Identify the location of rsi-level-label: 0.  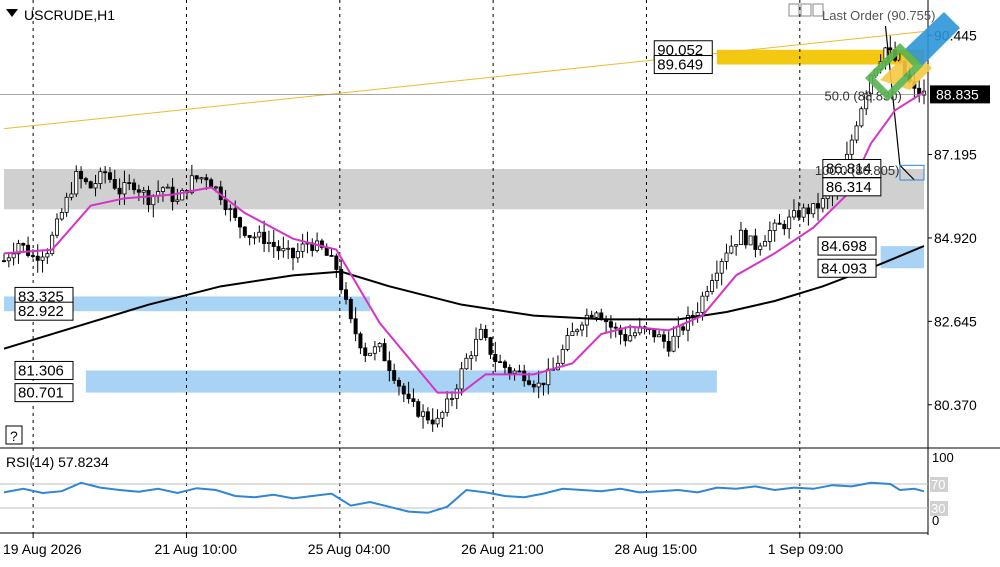
(935, 520).